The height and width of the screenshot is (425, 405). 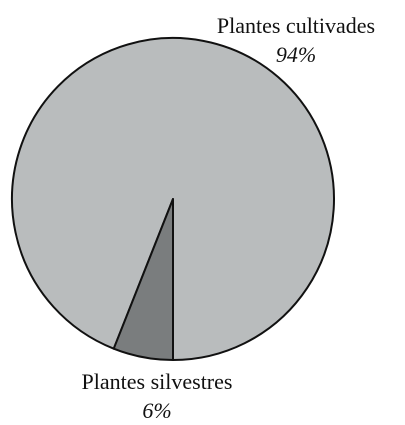 What do you see at coordinates (296, 25) in the screenshot?
I see `slice-label: Plantes cultivades` at bounding box center [296, 25].